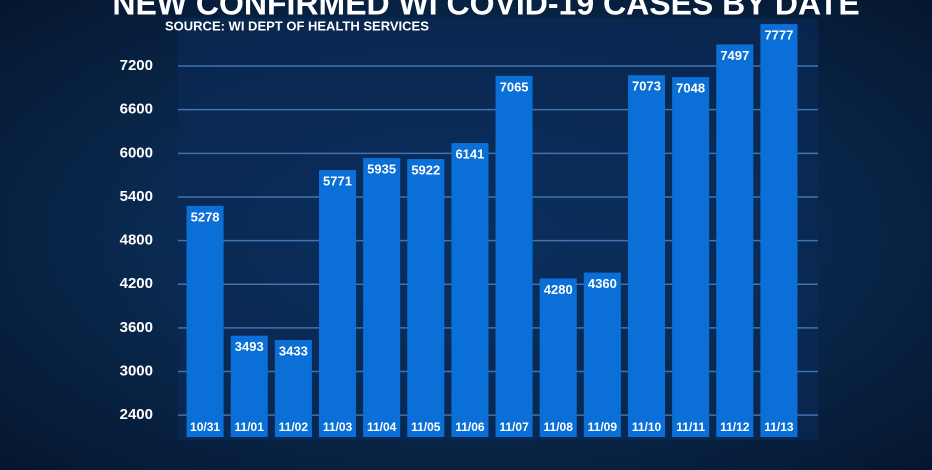 The image size is (932, 470). Describe the element at coordinates (136, 240) in the screenshot. I see `y-tick-label: 4800` at that location.